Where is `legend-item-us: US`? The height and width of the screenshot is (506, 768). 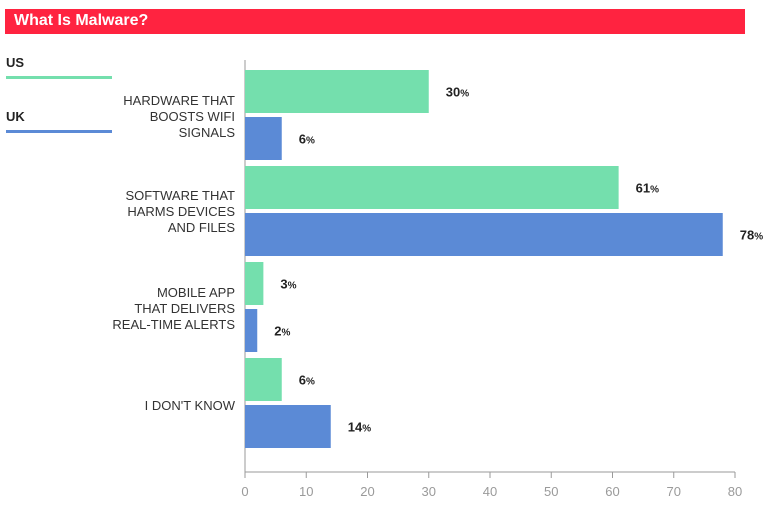
legend-item-us: US is located at coordinates (59, 67).